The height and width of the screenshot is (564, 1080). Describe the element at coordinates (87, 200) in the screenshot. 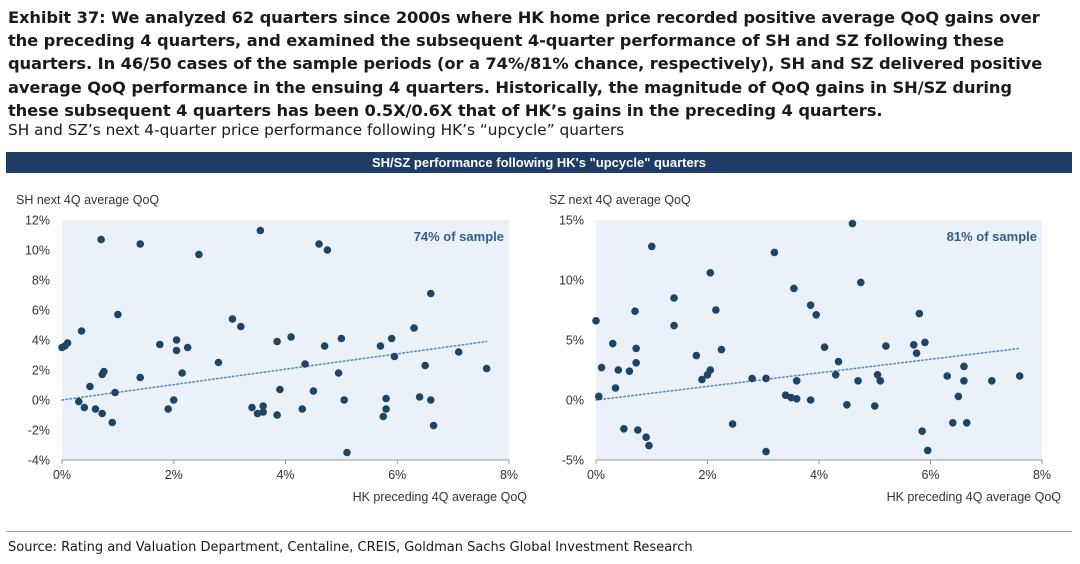

I see `y-axis-title: SH next 4Q average QoQ` at that location.